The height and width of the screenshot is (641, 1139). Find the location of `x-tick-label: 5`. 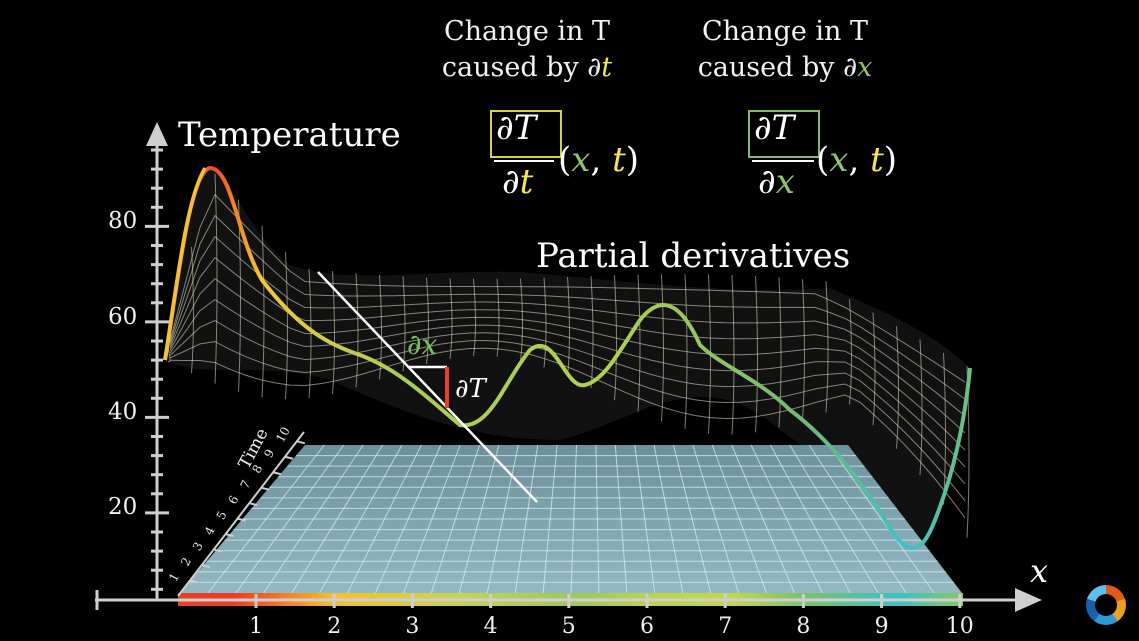

x-tick-label: 5 is located at coordinates (568, 626).